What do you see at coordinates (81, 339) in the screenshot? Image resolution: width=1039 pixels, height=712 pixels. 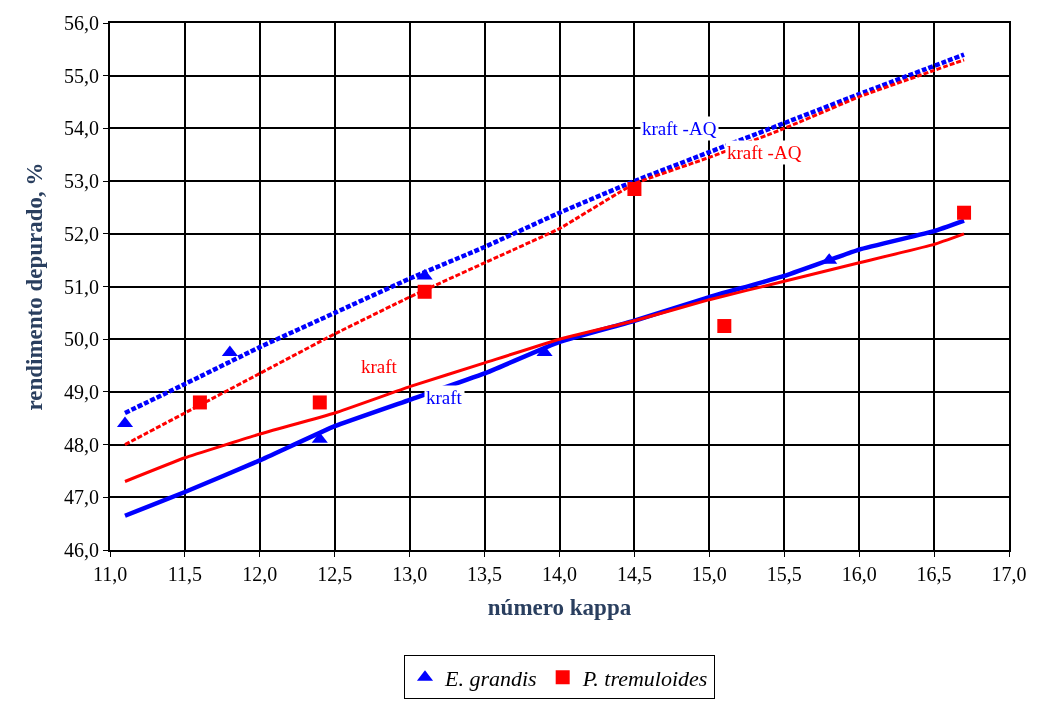 I see `y-tick-label: 50,0` at bounding box center [81, 339].